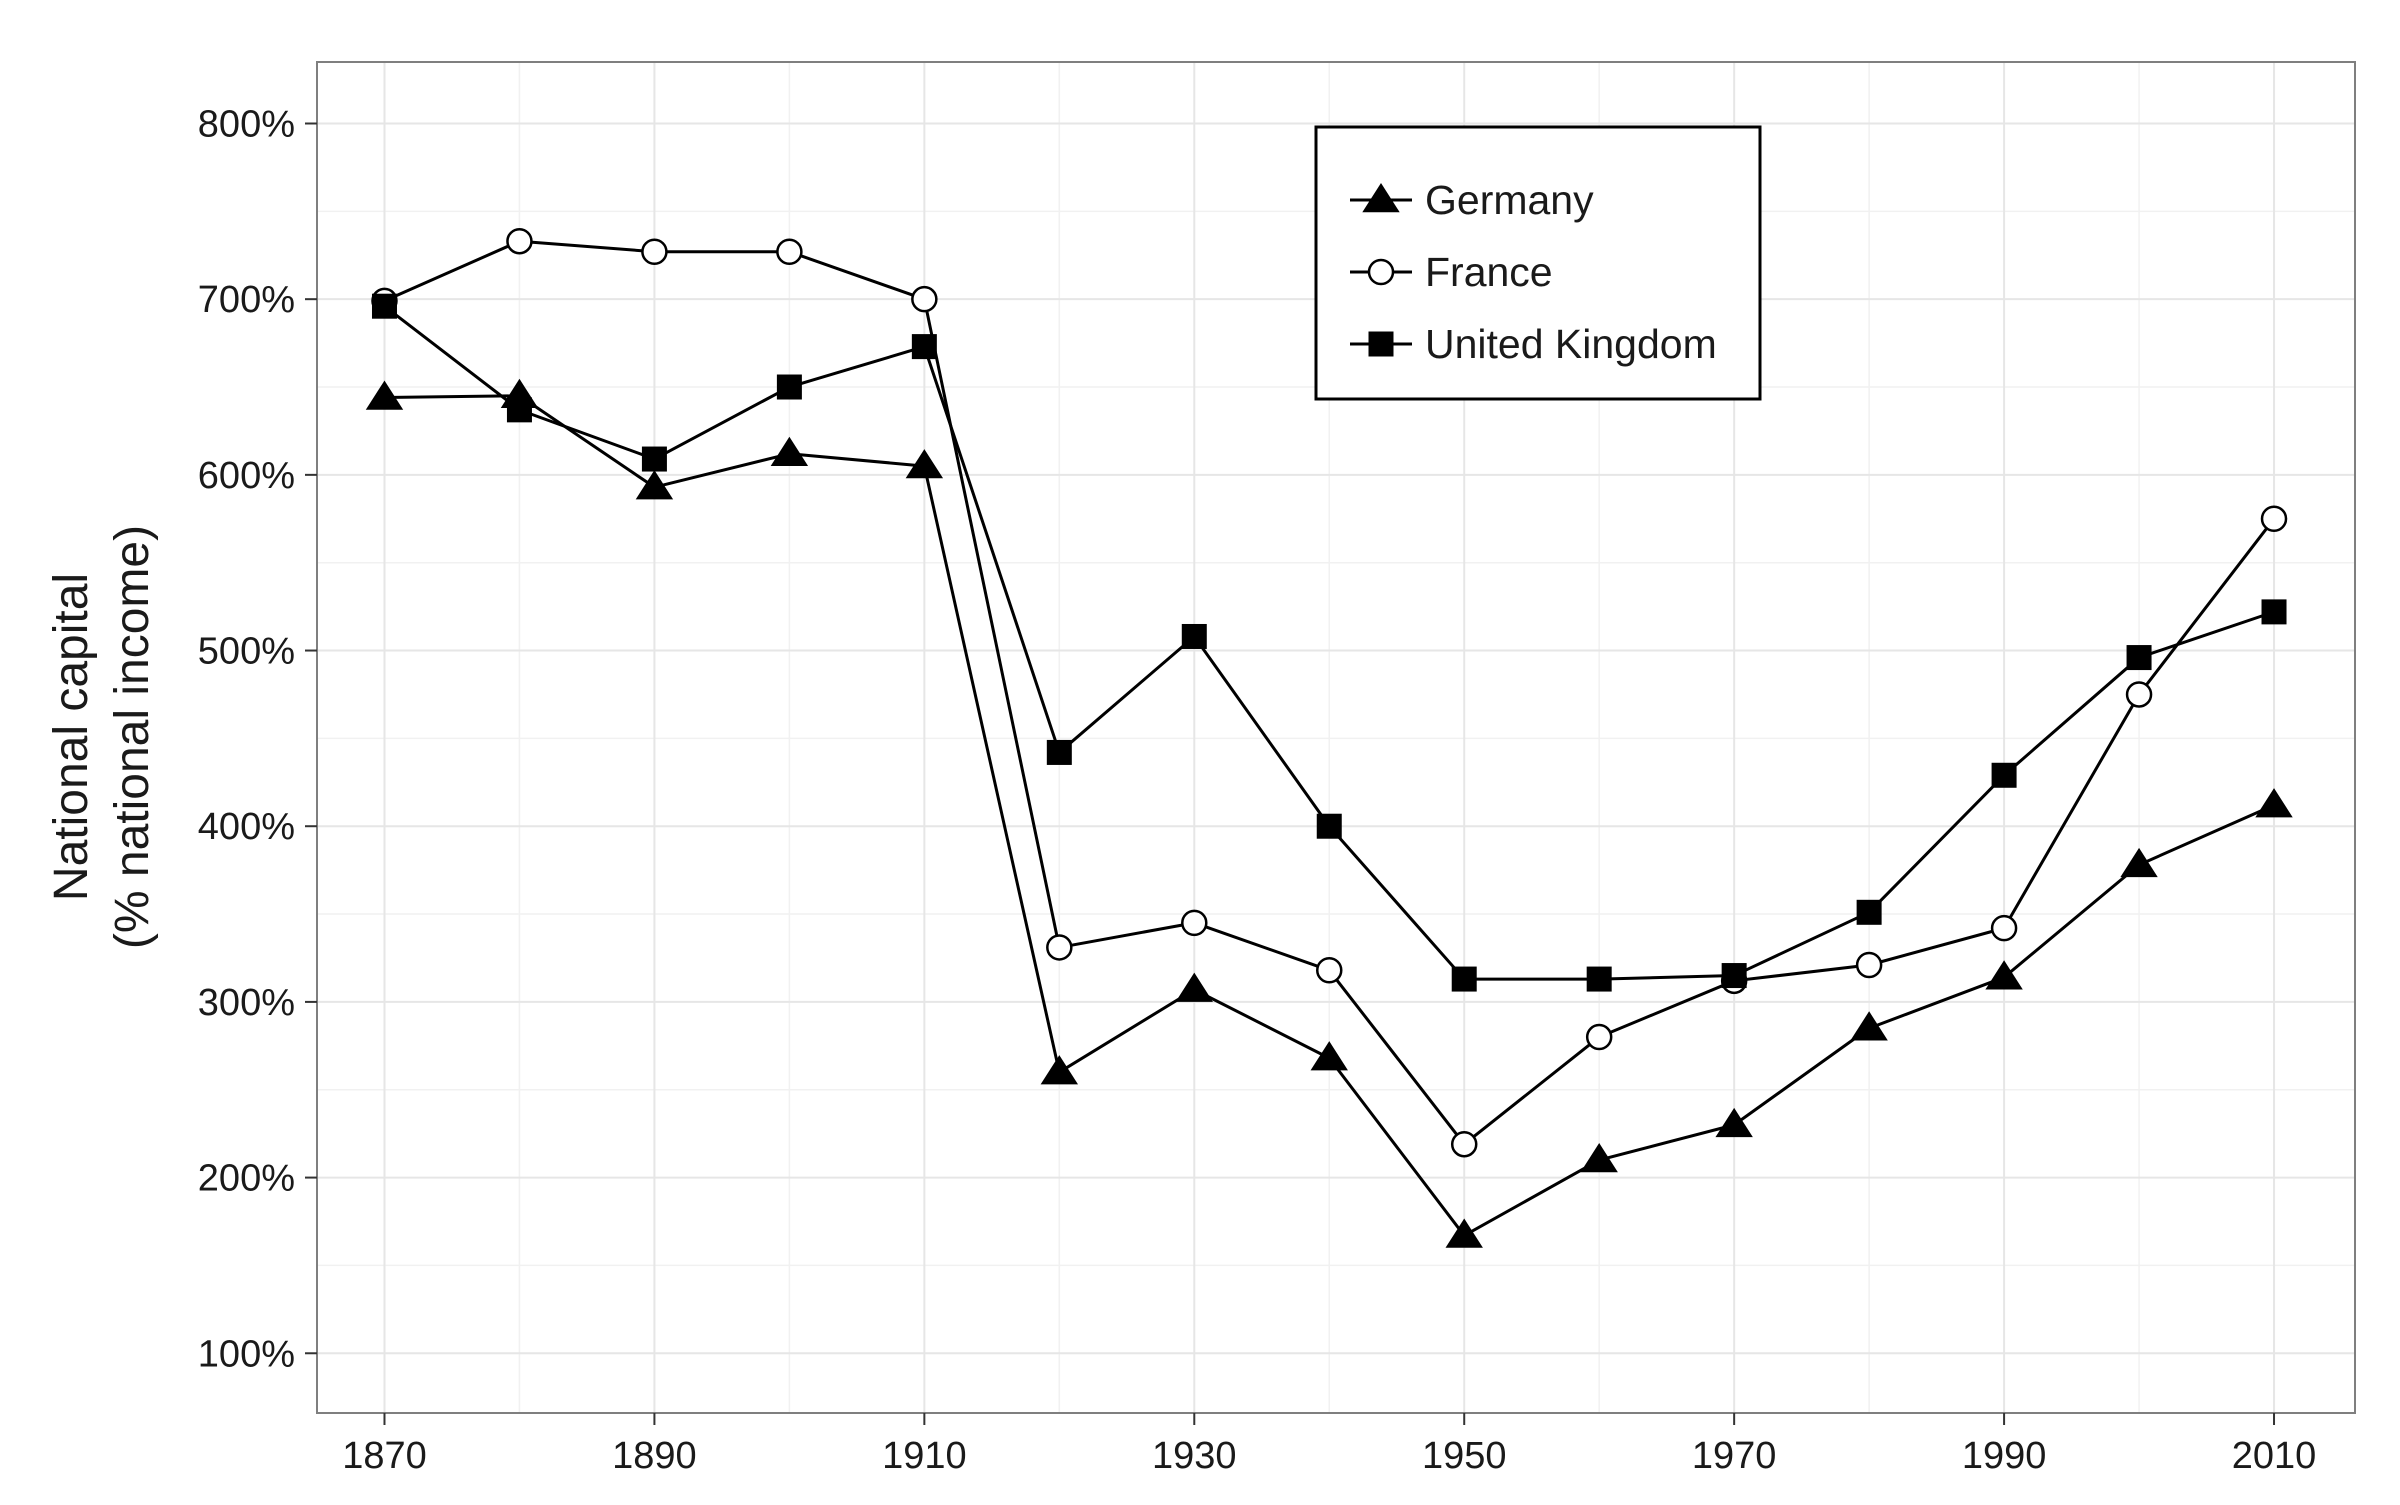 The image size is (2400, 1505). I want to click on y-tick-label: 800%, so click(246, 124).